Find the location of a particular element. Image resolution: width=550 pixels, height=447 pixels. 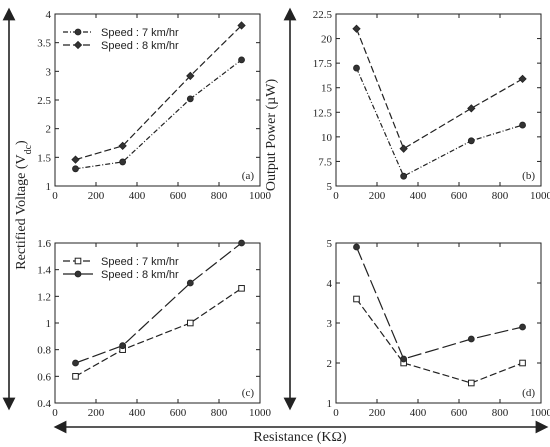

left-axis-title-main: Rectified Voltage (V is located at coordinates (21, 211).